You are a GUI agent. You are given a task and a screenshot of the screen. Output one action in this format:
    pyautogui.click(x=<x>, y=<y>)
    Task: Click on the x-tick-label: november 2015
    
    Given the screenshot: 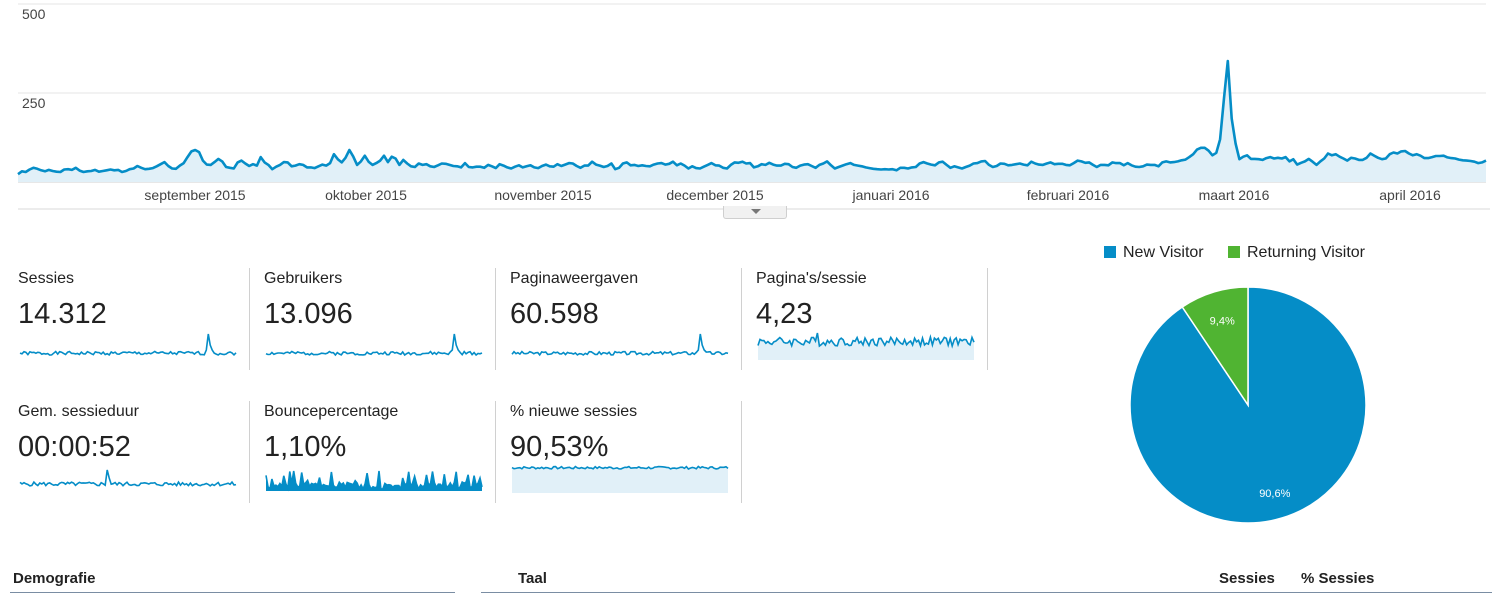 What is the action you would take?
    pyautogui.click(x=543, y=195)
    